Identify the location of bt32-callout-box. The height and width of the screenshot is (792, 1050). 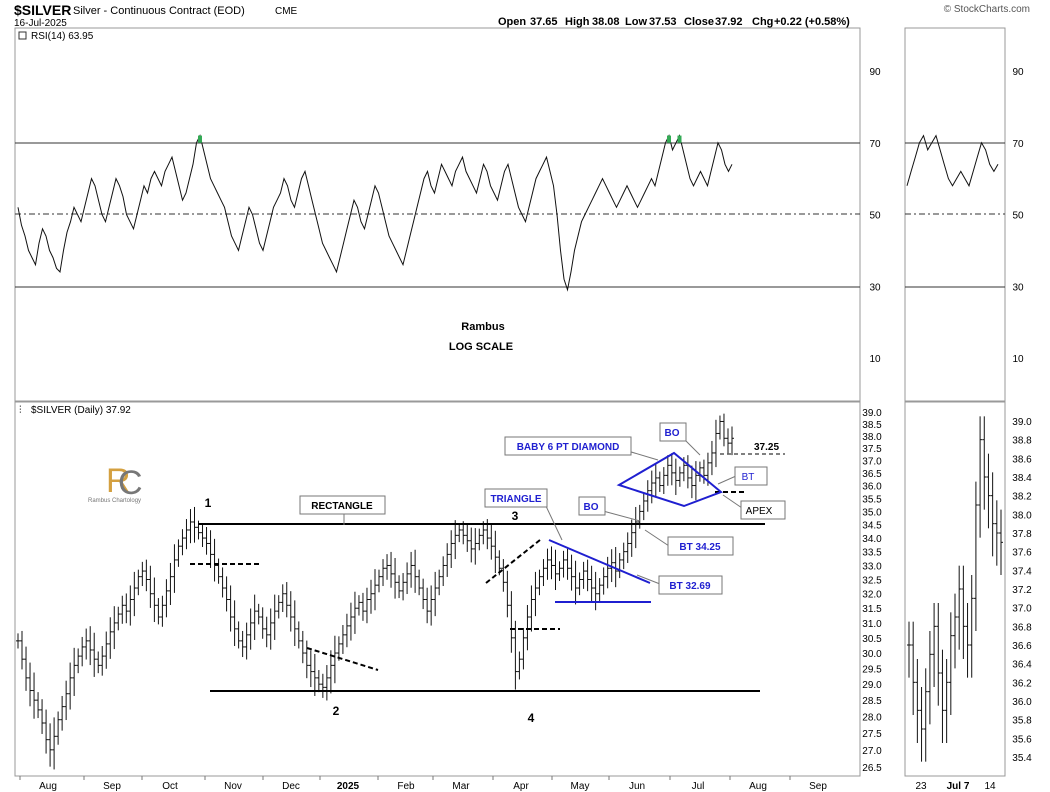
(690, 585).